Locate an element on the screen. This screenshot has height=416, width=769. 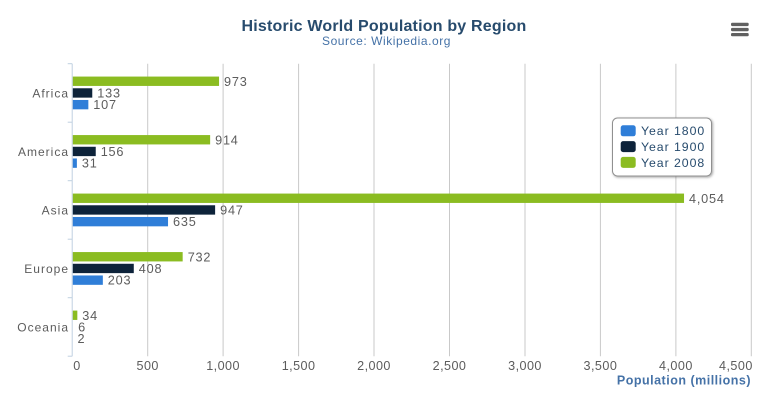
svg-text: 3,500 is located at coordinates (601, 366).